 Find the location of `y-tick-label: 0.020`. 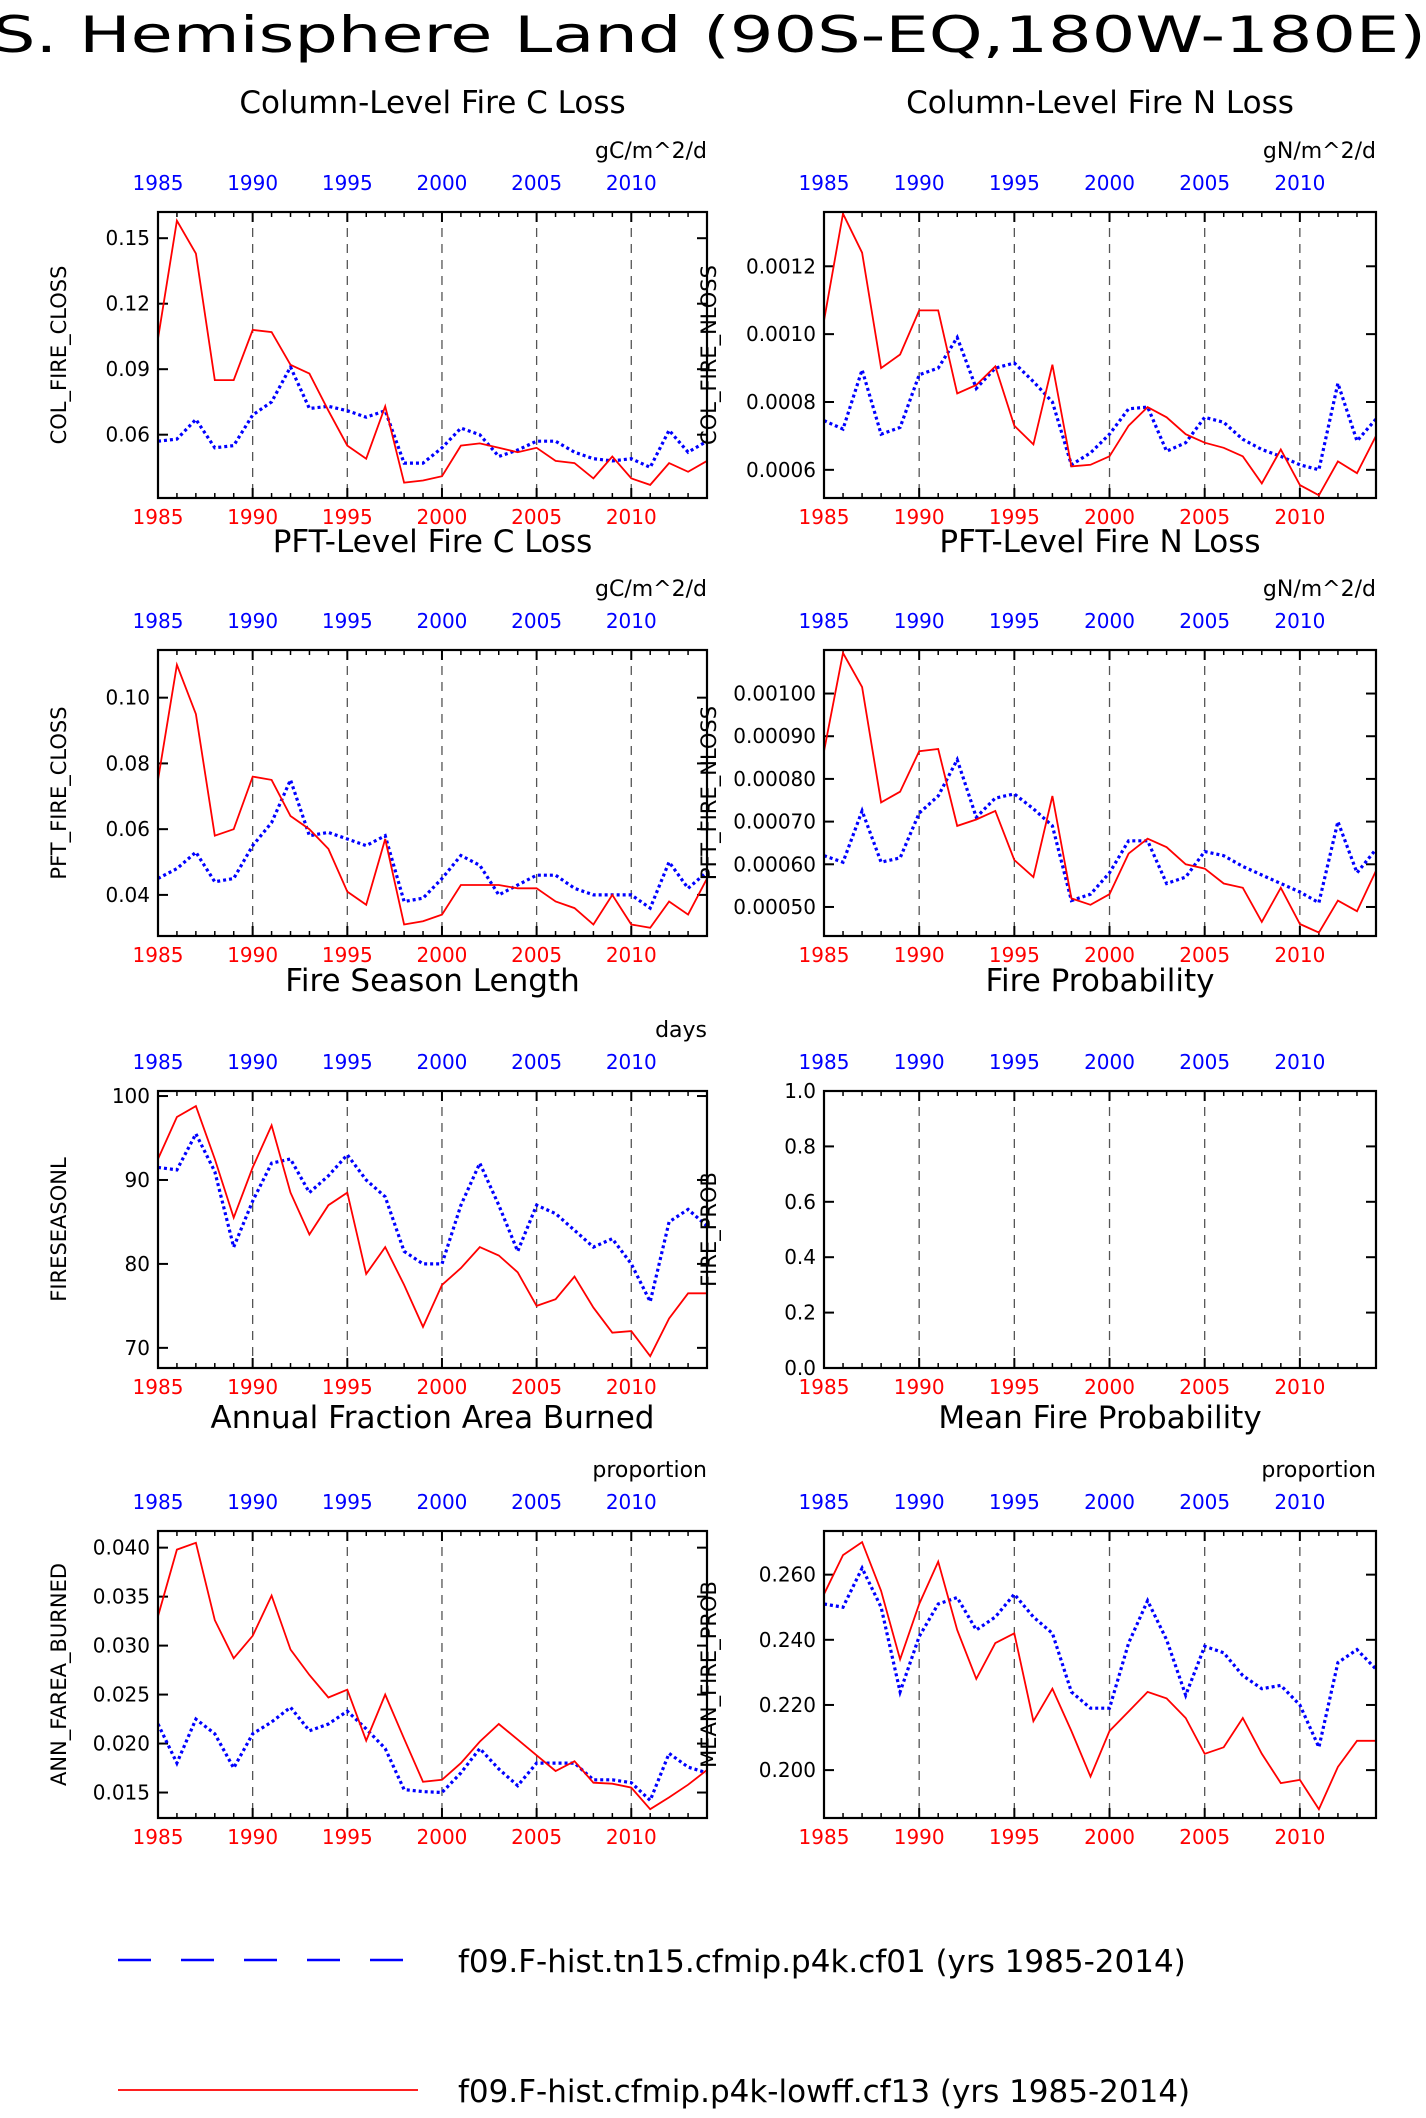

y-tick-label: 0.020 is located at coordinates (121, 1744).